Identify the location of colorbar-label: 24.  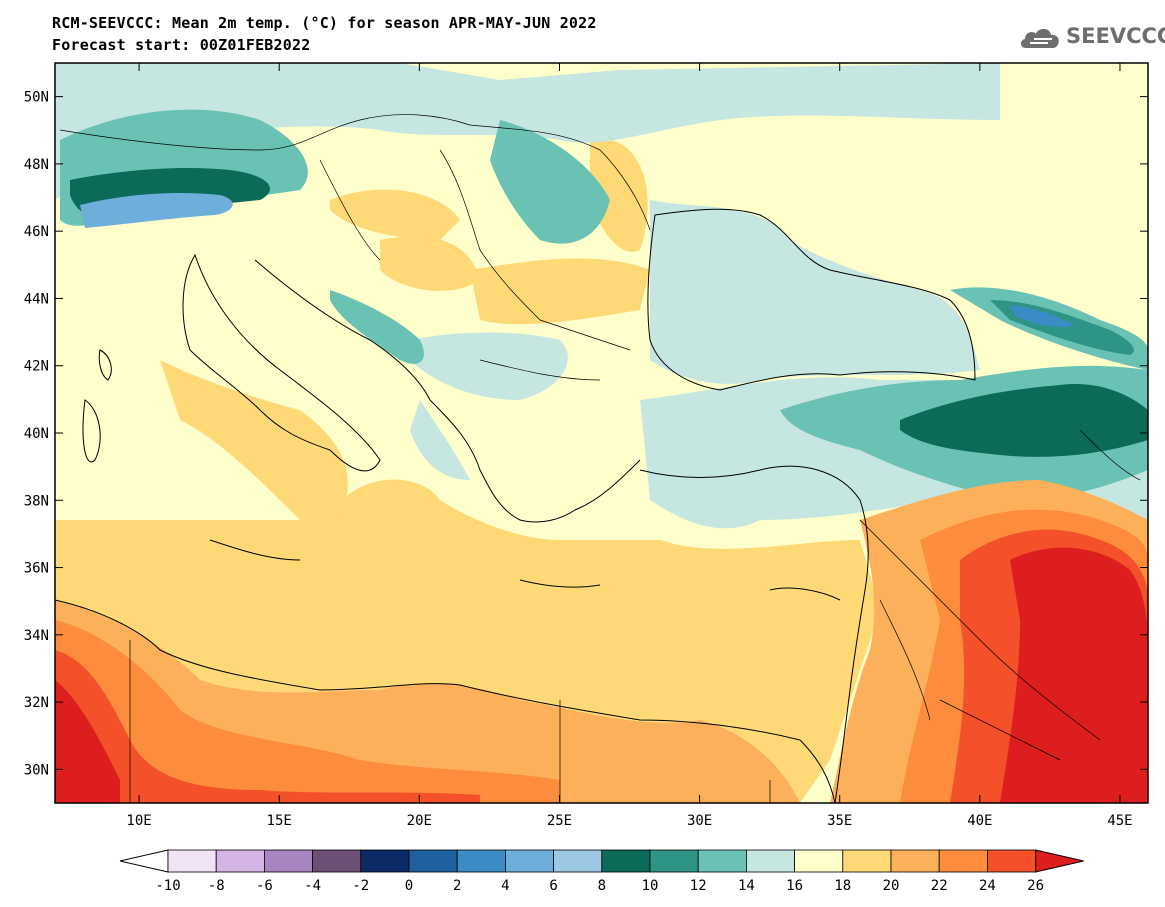
(987, 886).